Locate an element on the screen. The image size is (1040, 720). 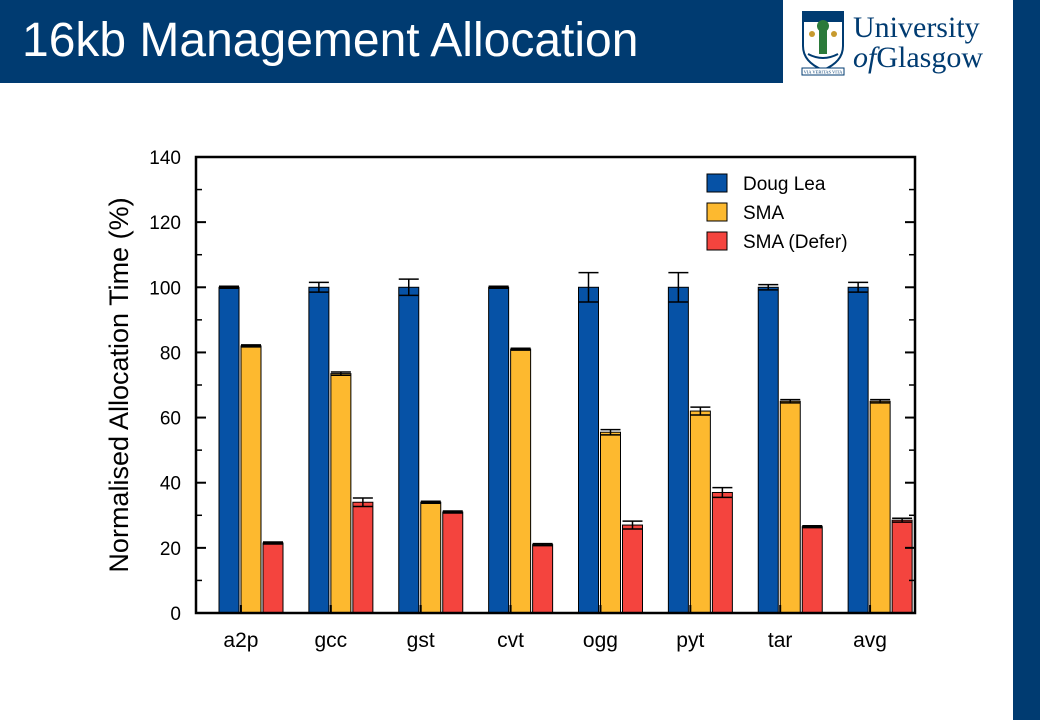
x-tick-label-tar: tar is located at coordinates (780, 640).